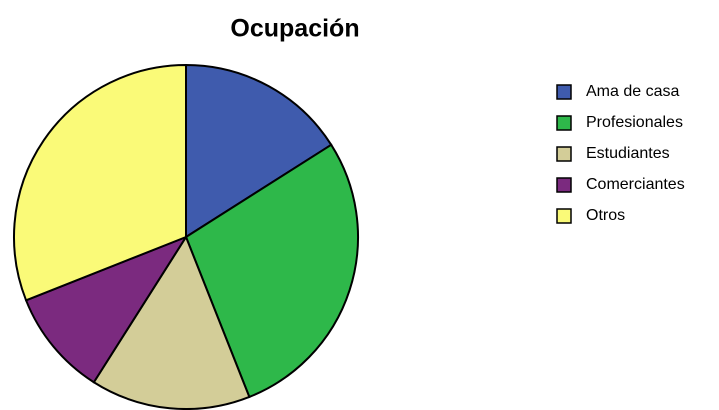 The image size is (719, 410). Describe the element at coordinates (635, 184) in the screenshot. I see `legend-label: Comerciantes` at that location.